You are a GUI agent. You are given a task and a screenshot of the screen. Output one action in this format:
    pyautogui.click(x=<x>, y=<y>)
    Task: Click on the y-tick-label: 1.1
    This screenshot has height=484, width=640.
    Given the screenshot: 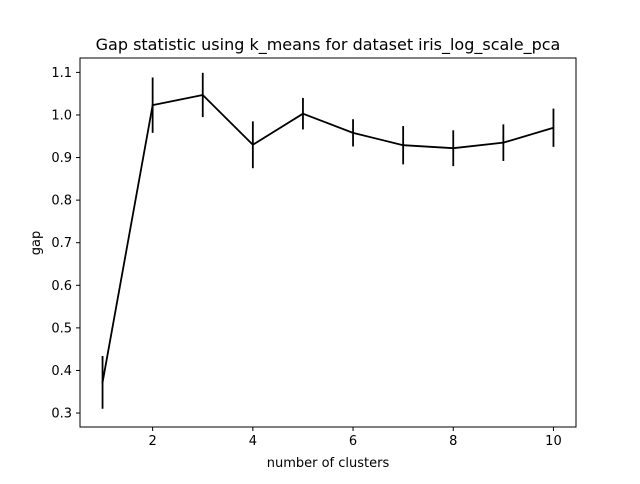 What is the action you would take?
    pyautogui.click(x=61, y=73)
    